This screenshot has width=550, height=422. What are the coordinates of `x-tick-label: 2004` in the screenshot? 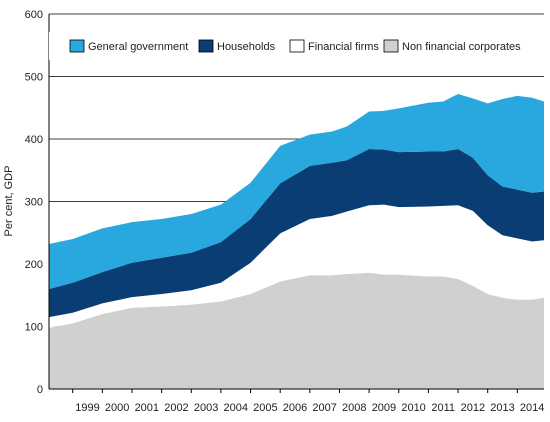 It's located at (235, 408).